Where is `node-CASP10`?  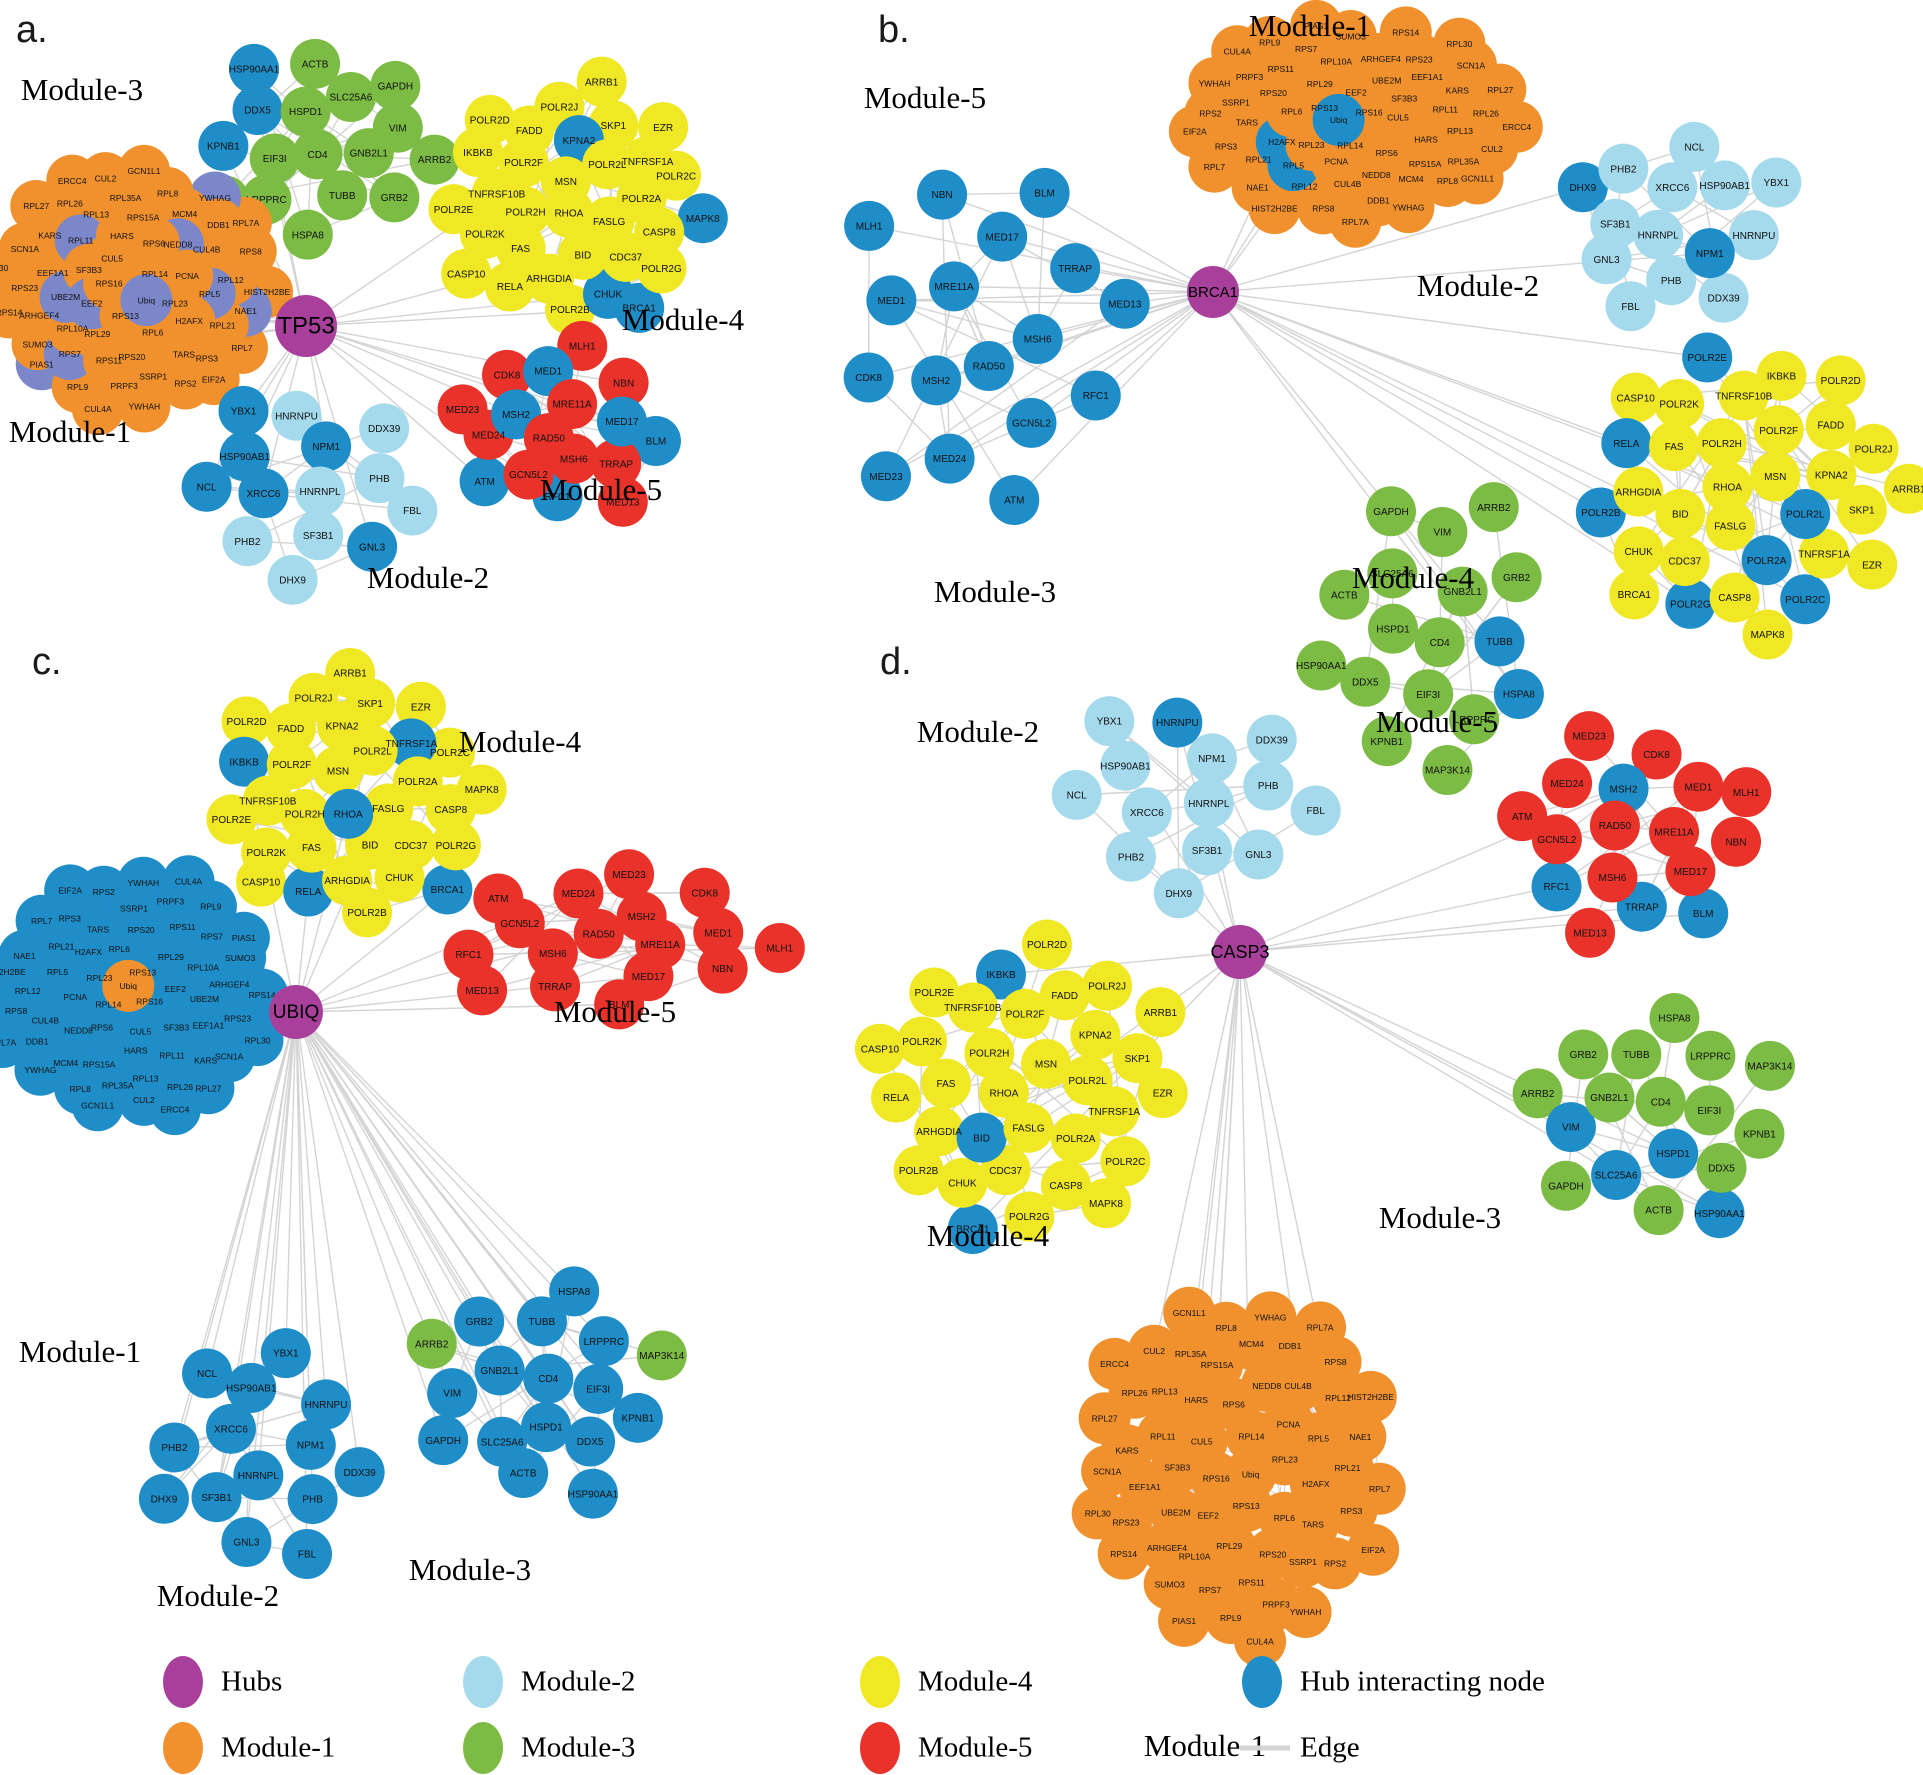 node-CASP10 is located at coordinates (466, 273).